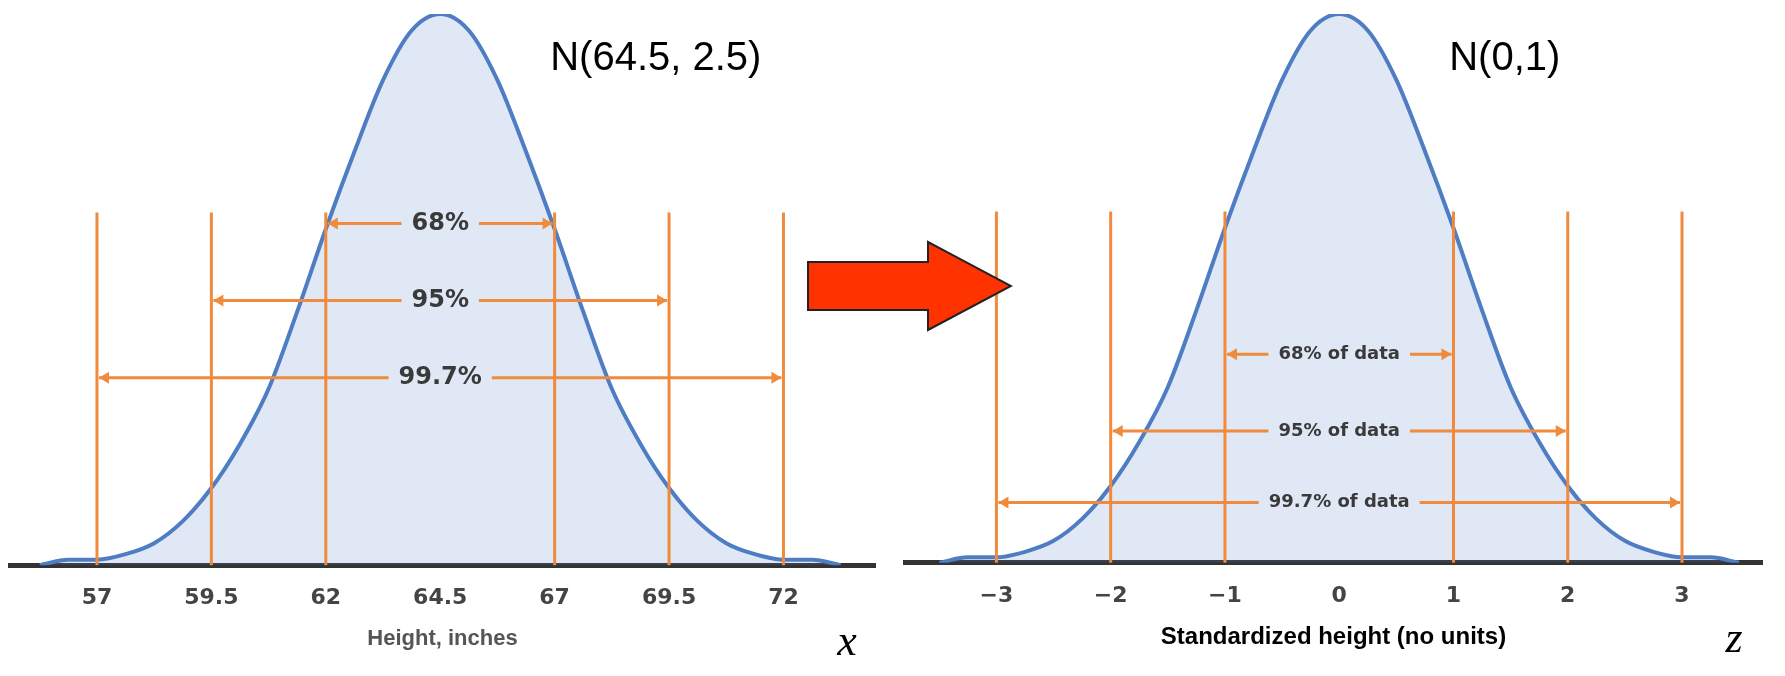  What do you see at coordinates (1682, 594) in the screenshot?
I see `x-tick-label: 3` at bounding box center [1682, 594].